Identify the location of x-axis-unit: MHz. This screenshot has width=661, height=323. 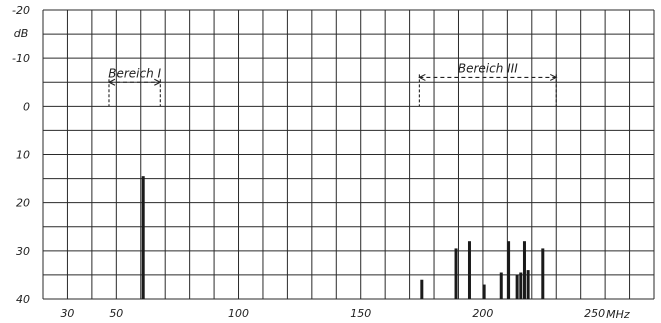
(618, 314).